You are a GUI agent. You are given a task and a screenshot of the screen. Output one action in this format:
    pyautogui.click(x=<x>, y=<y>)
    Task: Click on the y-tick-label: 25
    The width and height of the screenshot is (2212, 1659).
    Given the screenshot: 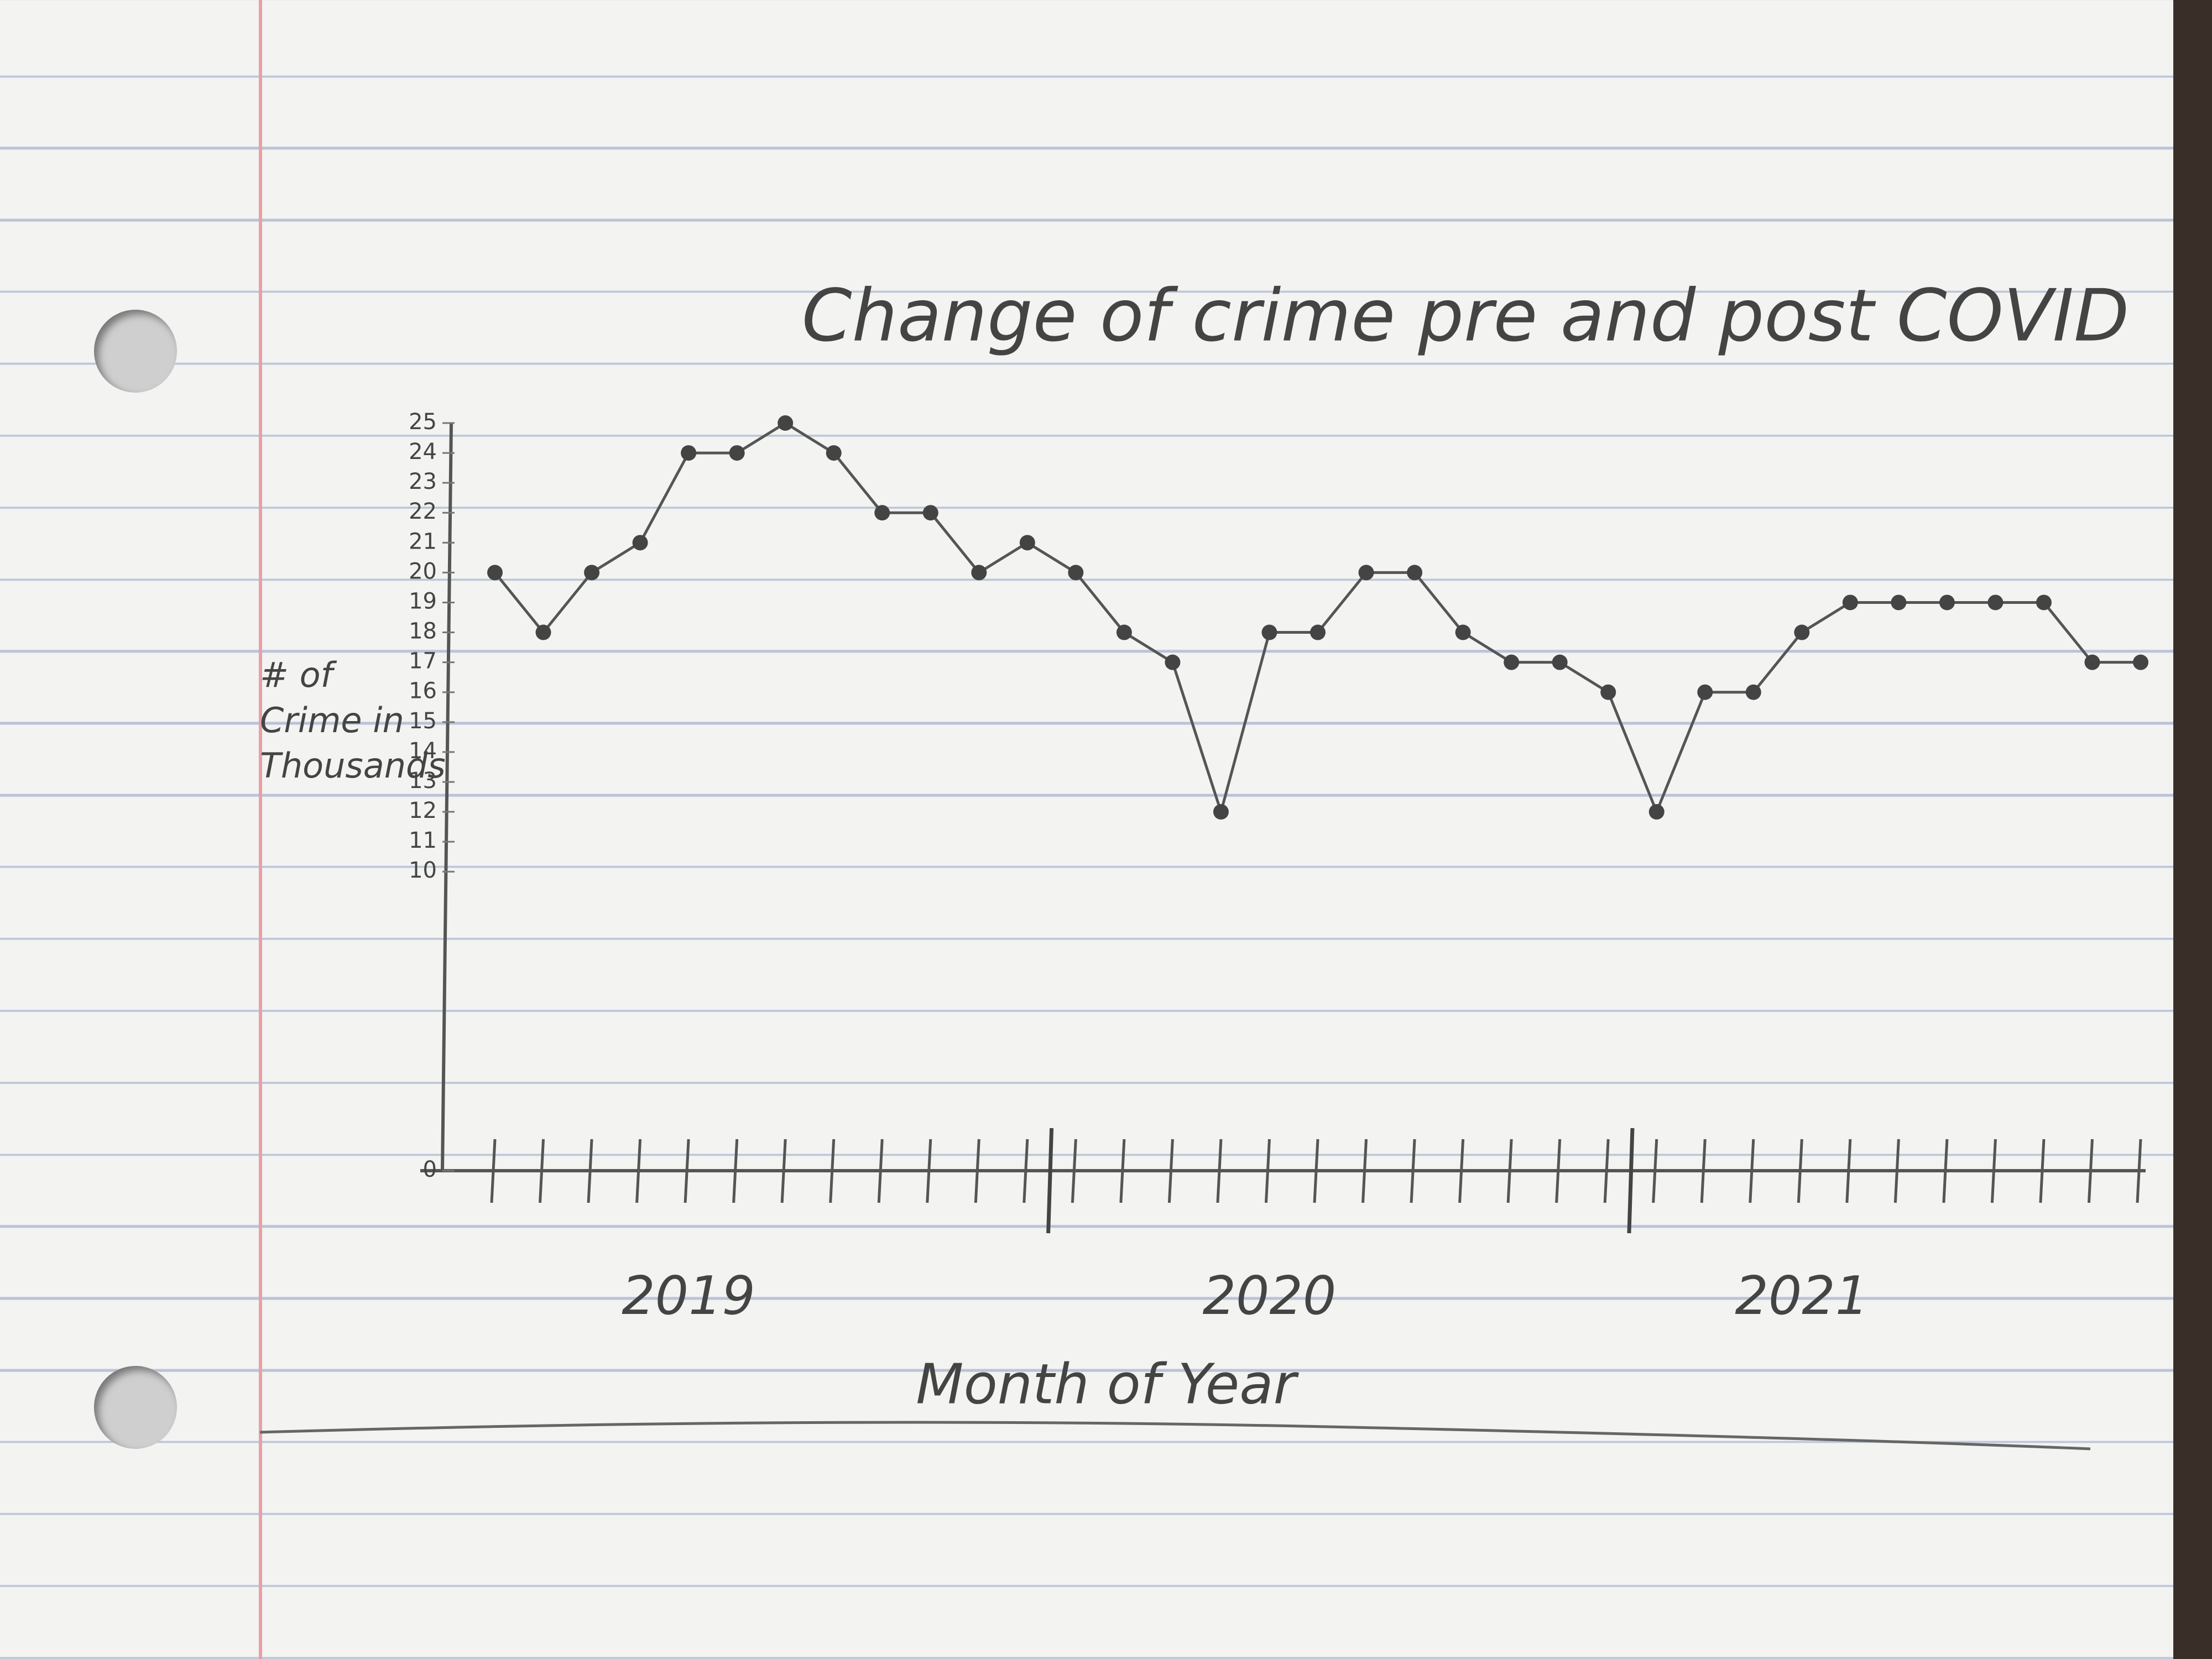 What is the action you would take?
    pyautogui.click(x=423, y=422)
    